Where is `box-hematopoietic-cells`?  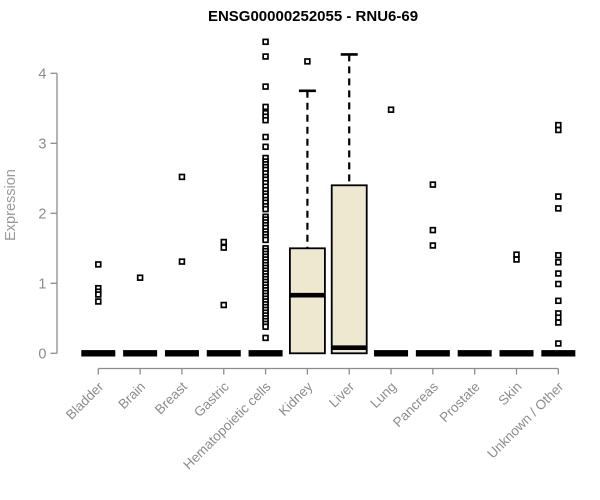
box-hematopoietic-cells is located at coordinates (265, 197).